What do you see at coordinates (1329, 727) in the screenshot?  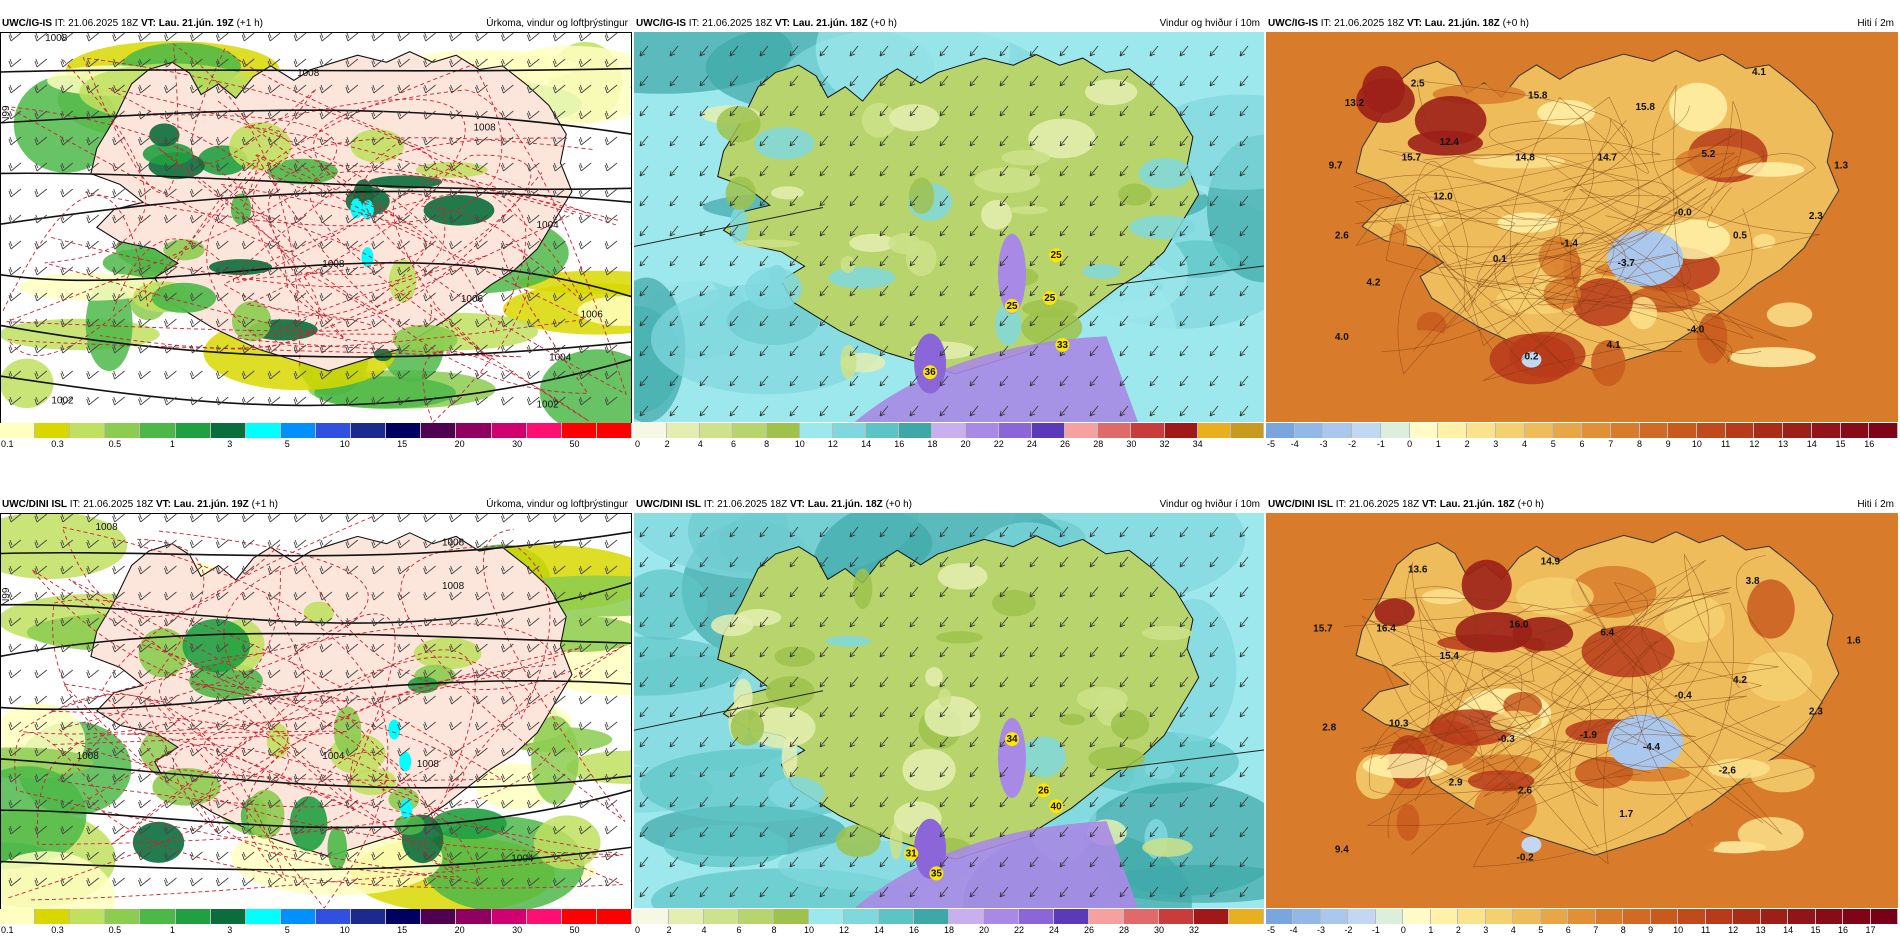 I see `temperature-value: 2.8` at bounding box center [1329, 727].